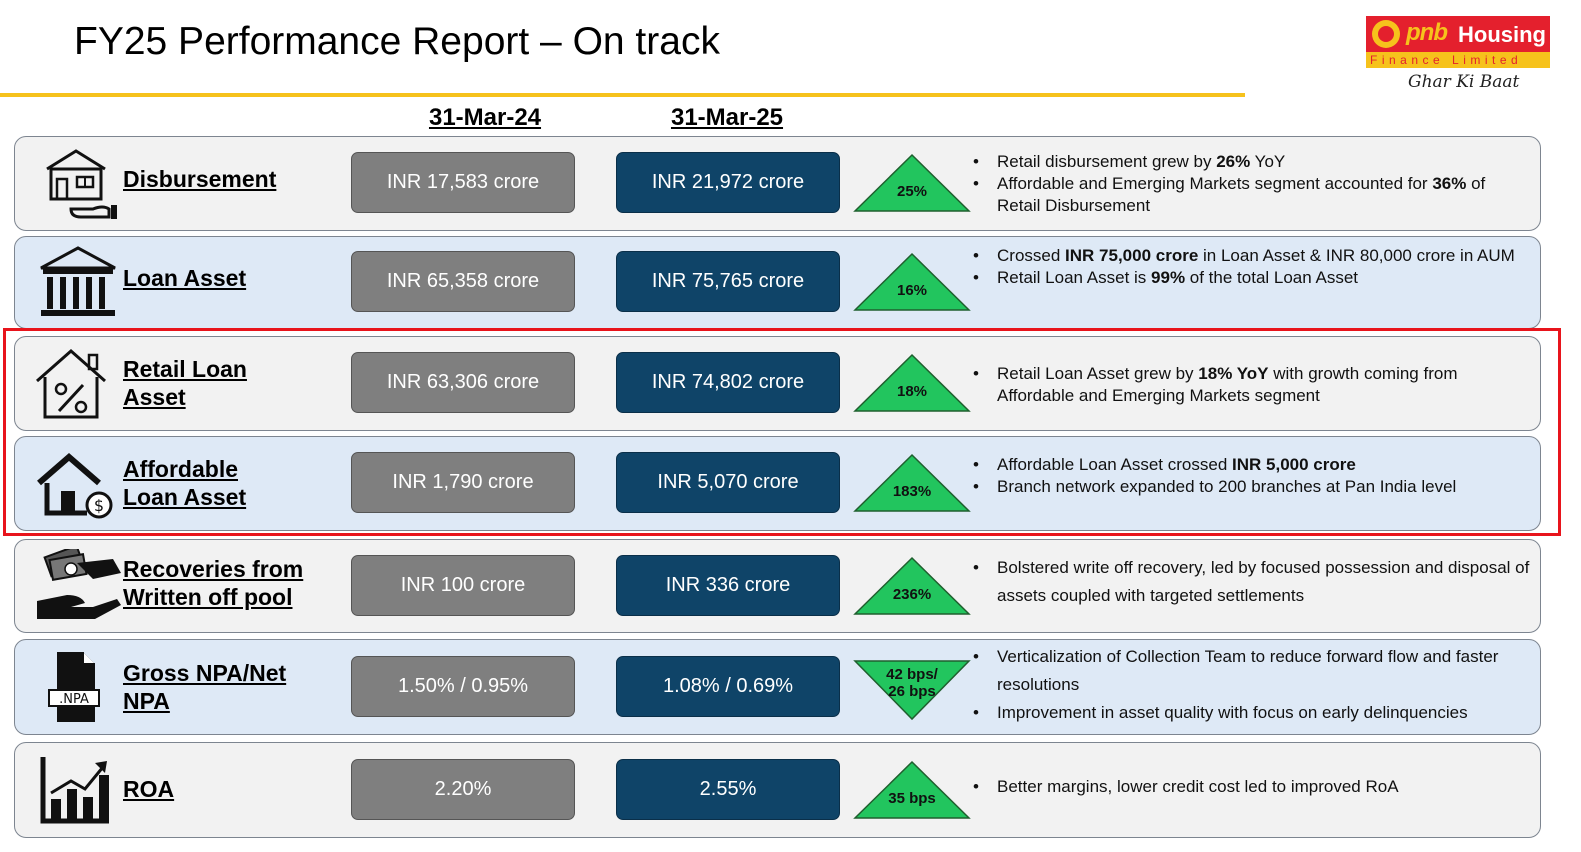  Describe the element at coordinates (185, 278) in the screenshot. I see `metric-label-line: Loan Asset` at that location.